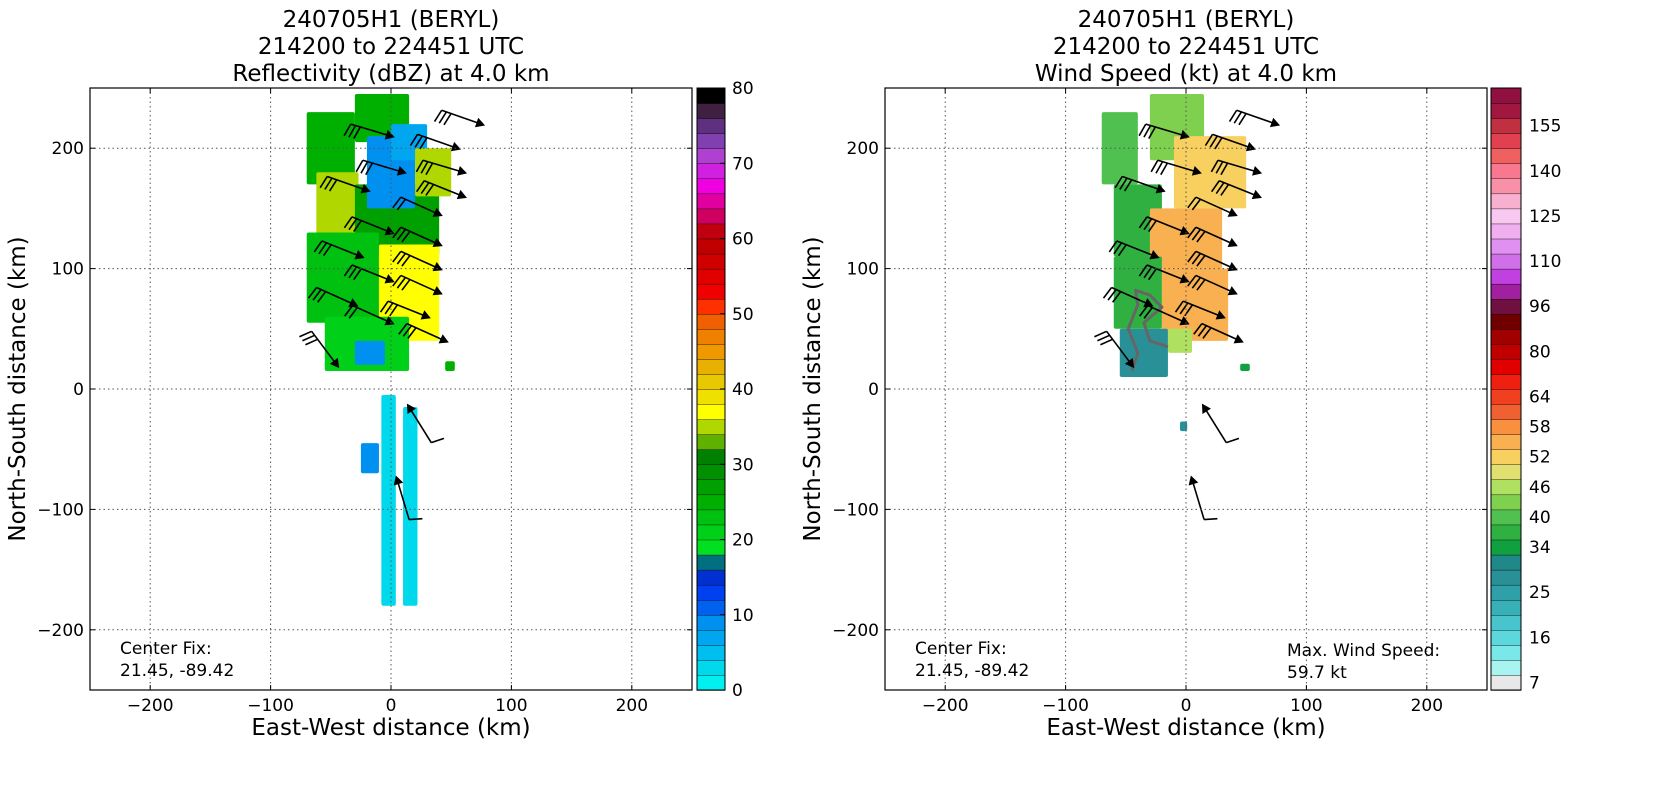  What do you see at coordinates (1540, 307) in the screenshot?
I see `colorbar-tick-label: 96` at bounding box center [1540, 307].